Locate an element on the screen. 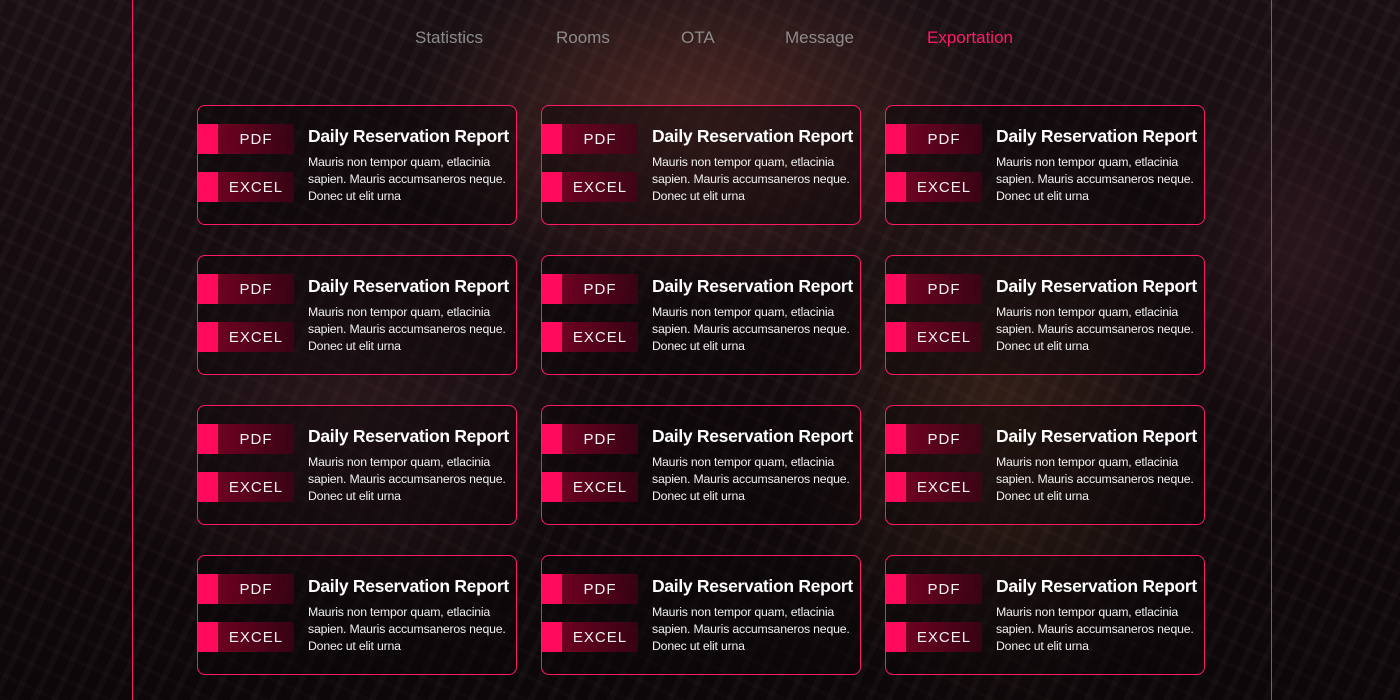 This screenshot has width=1400, height=700. tab-message: Message is located at coordinates (819, 37).